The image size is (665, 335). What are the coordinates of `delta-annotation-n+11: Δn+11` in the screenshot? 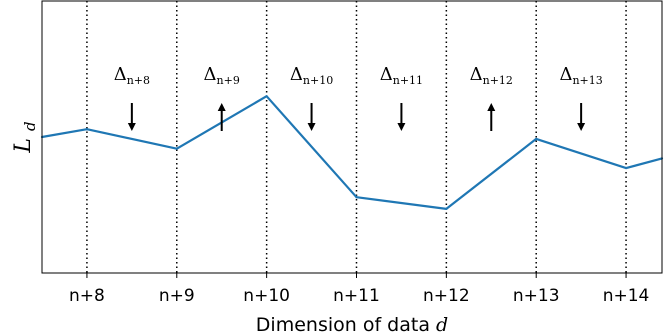 It's located at (401, 97).